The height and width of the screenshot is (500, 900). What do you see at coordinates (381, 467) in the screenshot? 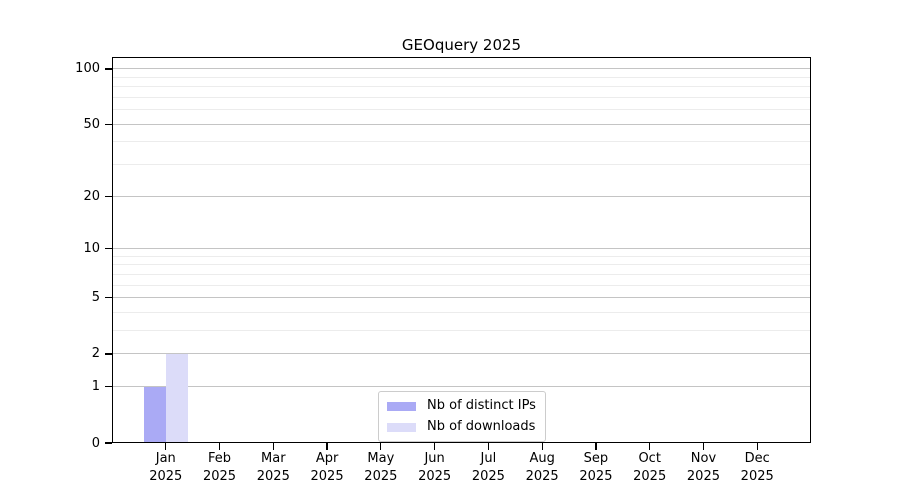
I see `x-tick-label: May 2025` at bounding box center [381, 467].